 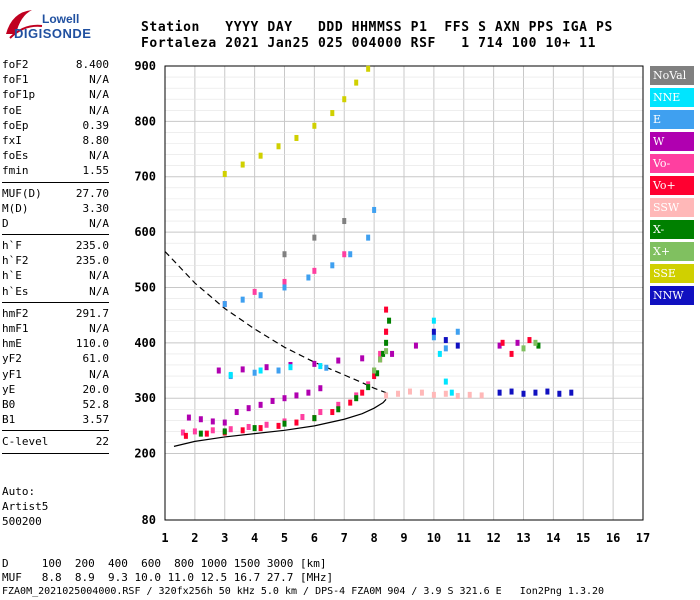 What do you see at coordinates (57, 24) in the screenshot?
I see `digisonde-logo: Lowell DIGISONDE` at bounding box center [57, 24].